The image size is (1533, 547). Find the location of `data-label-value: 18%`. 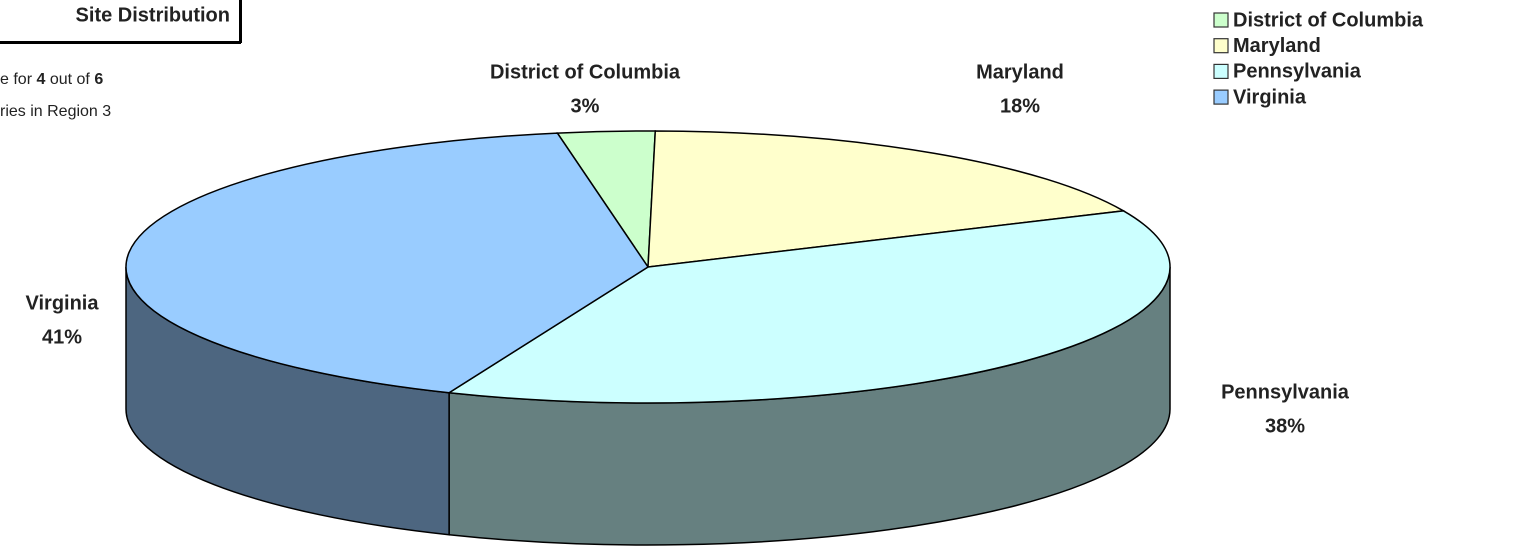

data-label-value: 18% is located at coordinates (1020, 106).